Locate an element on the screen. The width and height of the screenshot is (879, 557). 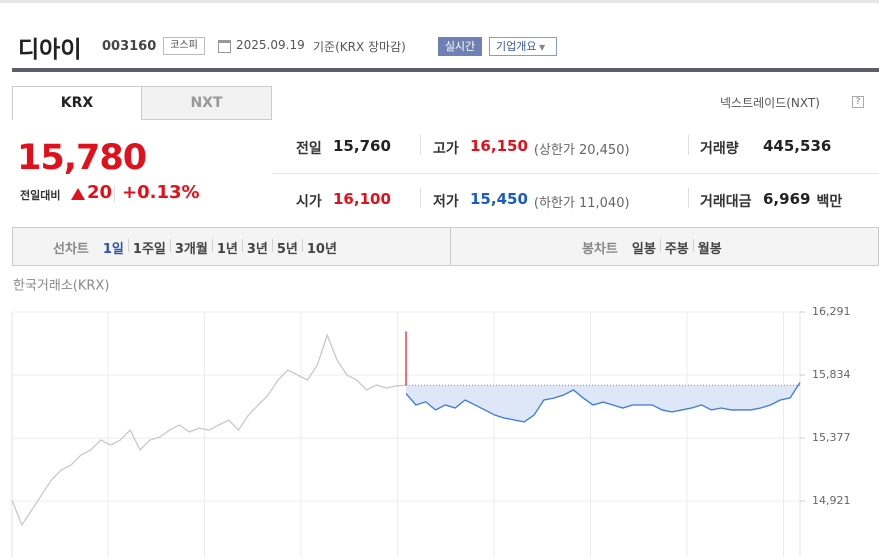
y-tick-label: 15,377 is located at coordinates (831, 437).